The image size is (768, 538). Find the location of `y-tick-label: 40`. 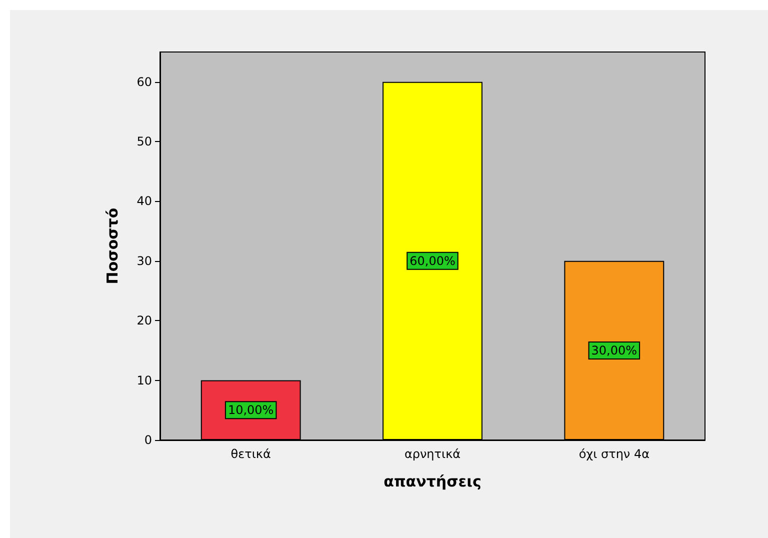

y-tick-label: 40 is located at coordinates (144, 201).